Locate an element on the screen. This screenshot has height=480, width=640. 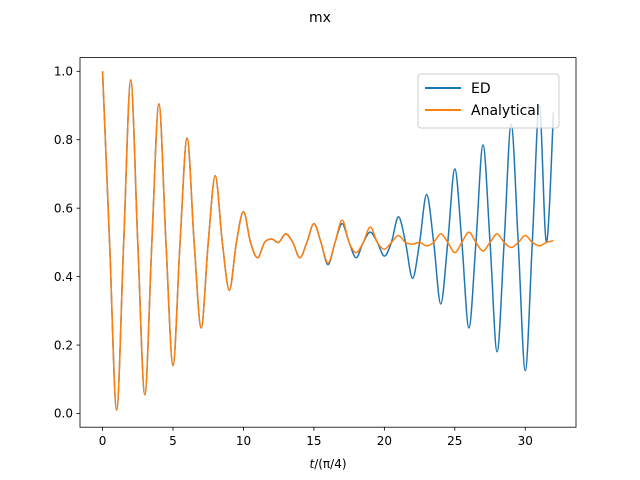
legend-label-ed: ED is located at coordinates (481, 89).